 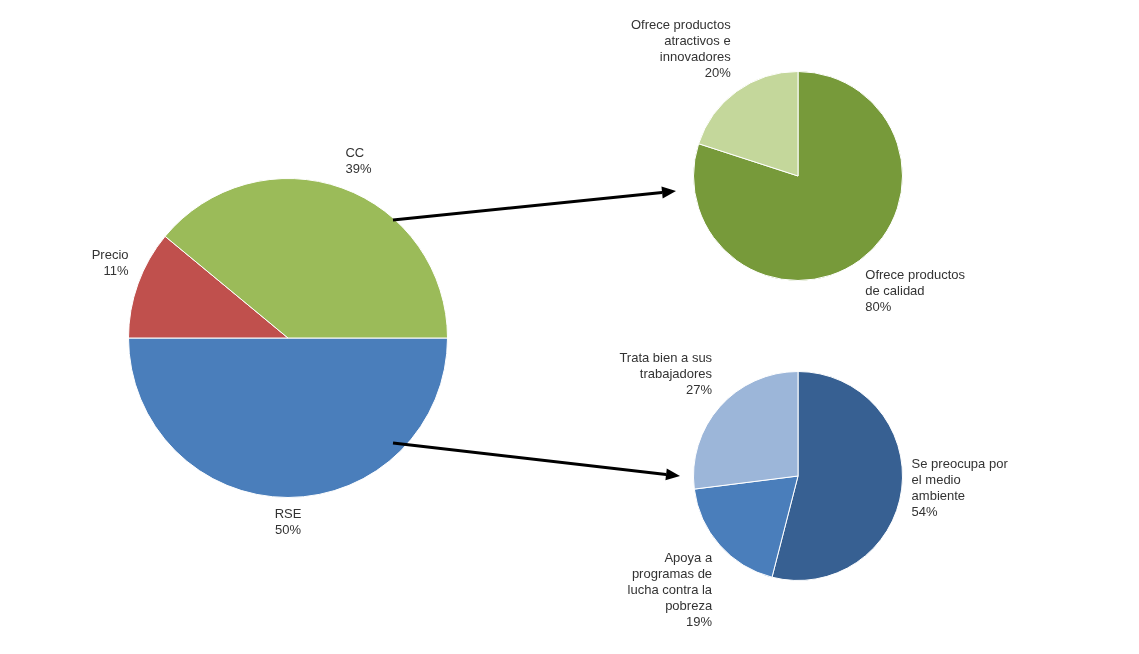 What do you see at coordinates (878, 306) in the screenshot?
I see `data-label: 80%` at bounding box center [878, 306].